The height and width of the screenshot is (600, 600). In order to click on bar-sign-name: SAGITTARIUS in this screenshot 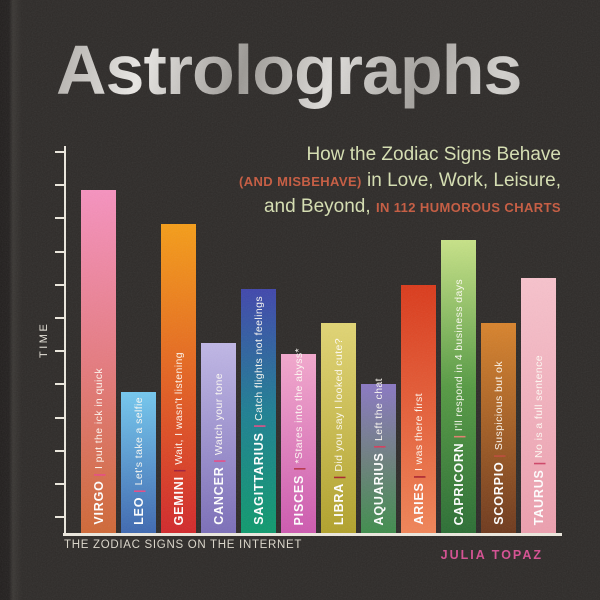, I will do `click(258, 478)`.